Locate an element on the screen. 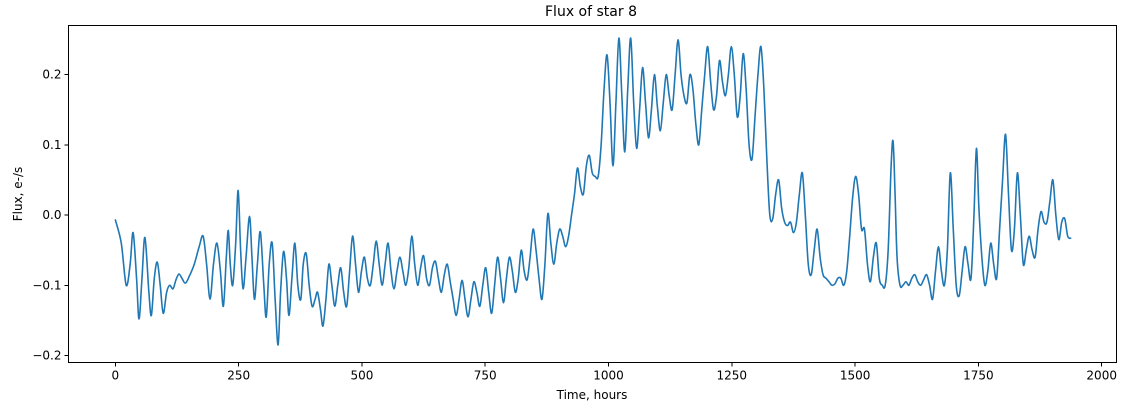  x-axis-ticks: 0 250 500 750 1000 1250 1500 1750 2000 is located at coordinates (614, 372).